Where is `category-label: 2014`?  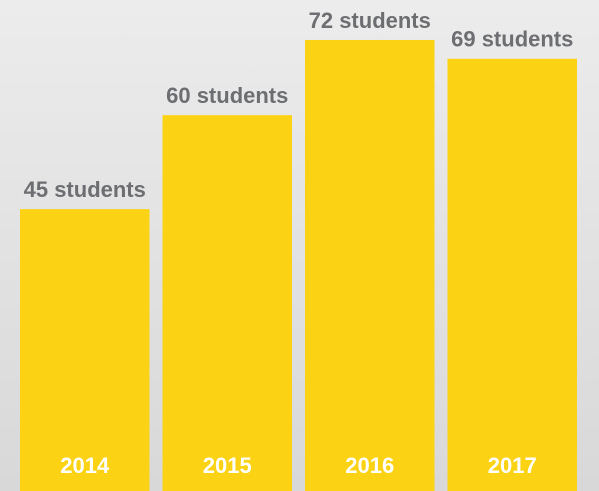 category-label: 2014 is located at coordinates (85, 465).